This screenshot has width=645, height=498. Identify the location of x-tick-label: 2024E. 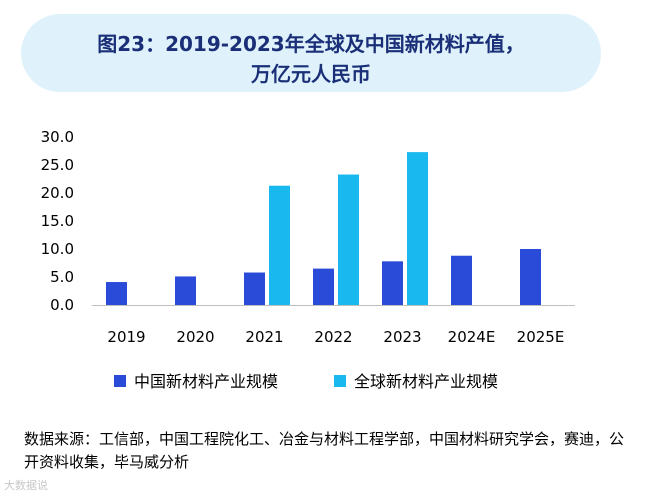
(472, 337).